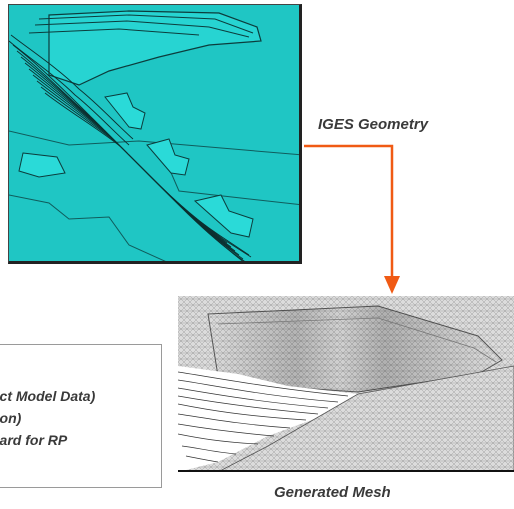 The image size is (514, 509). Describe the element at coordinates (34, 440) in the screenshot. I see `description-line: dard for RP` at that location.